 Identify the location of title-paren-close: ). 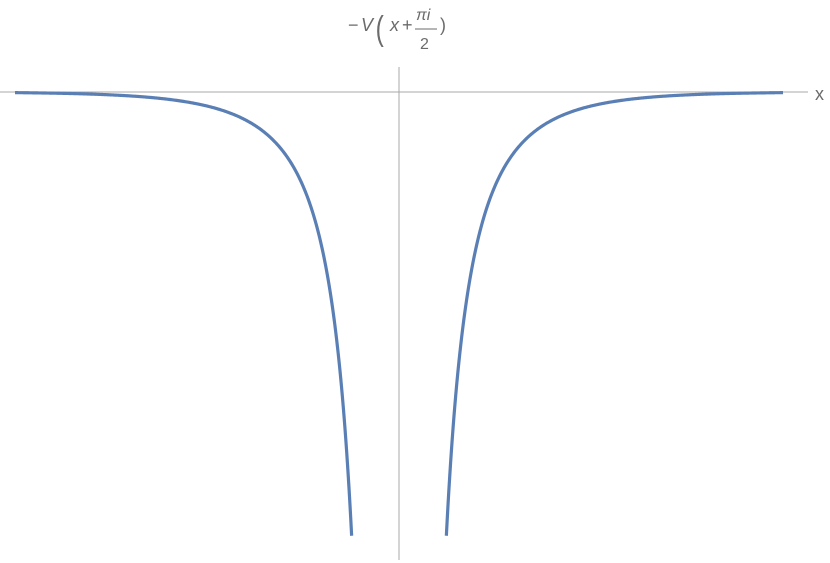
(443, 25).